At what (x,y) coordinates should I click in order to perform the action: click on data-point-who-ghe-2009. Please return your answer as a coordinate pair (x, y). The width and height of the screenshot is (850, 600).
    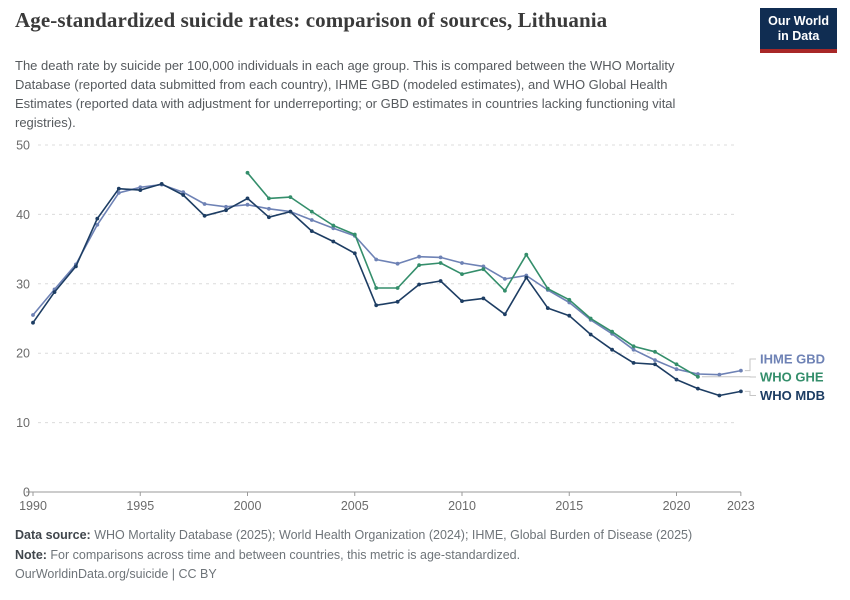
    Looking at the image, I should click on (440, 263).